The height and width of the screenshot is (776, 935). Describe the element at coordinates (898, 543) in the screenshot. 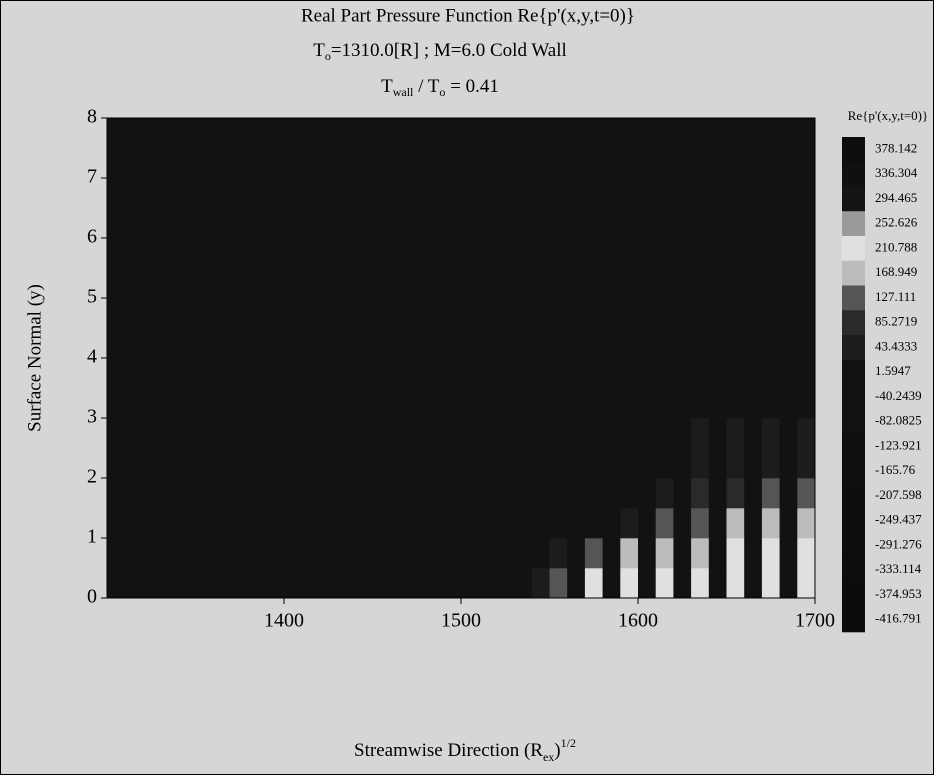

I see `colorbar-label: -291.276` at that location.